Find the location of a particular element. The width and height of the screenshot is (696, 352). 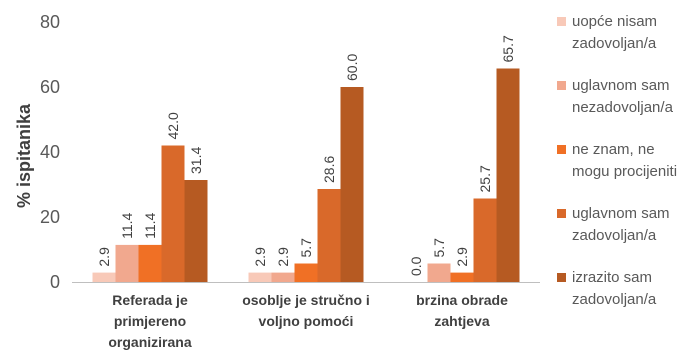

category-label: zahtjeva is located at coordinates (461, 321).